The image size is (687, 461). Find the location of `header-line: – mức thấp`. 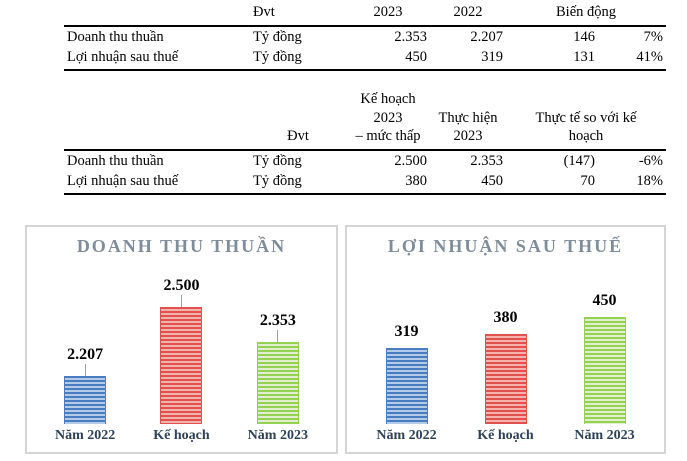

header-line: – mức thấp is located at coordinates (388, 135).